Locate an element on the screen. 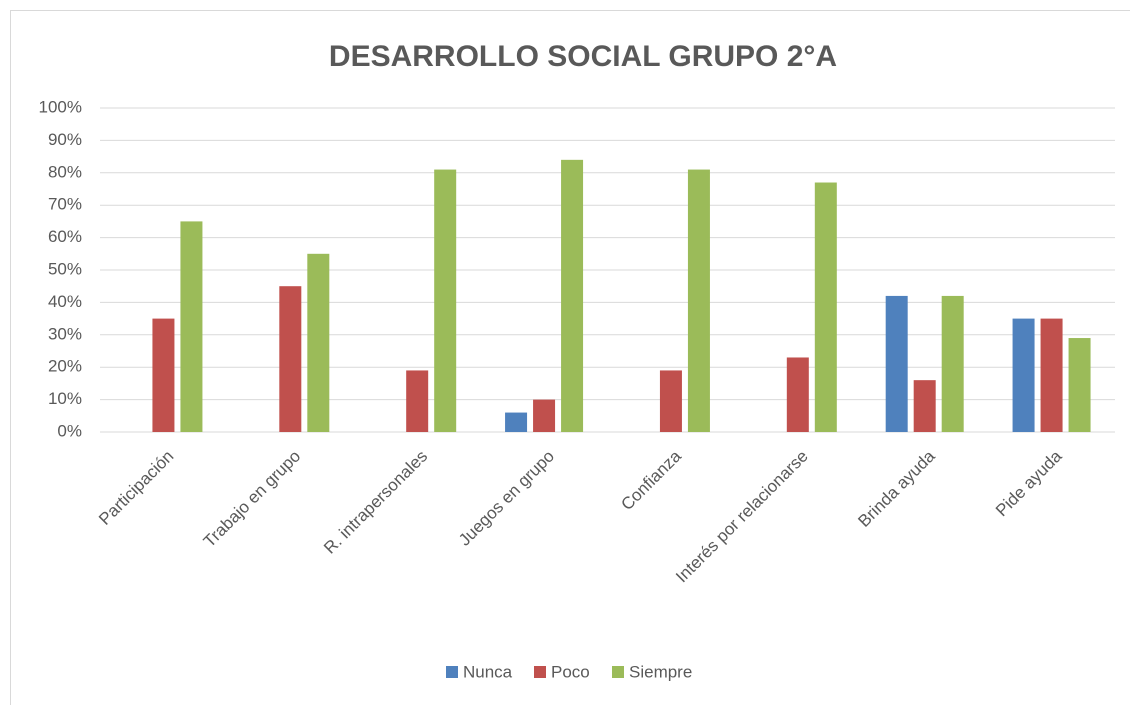 The width and height of the screenshot is (1130, 705). y-tick-label: 100% is located at coordinates (60, 106).